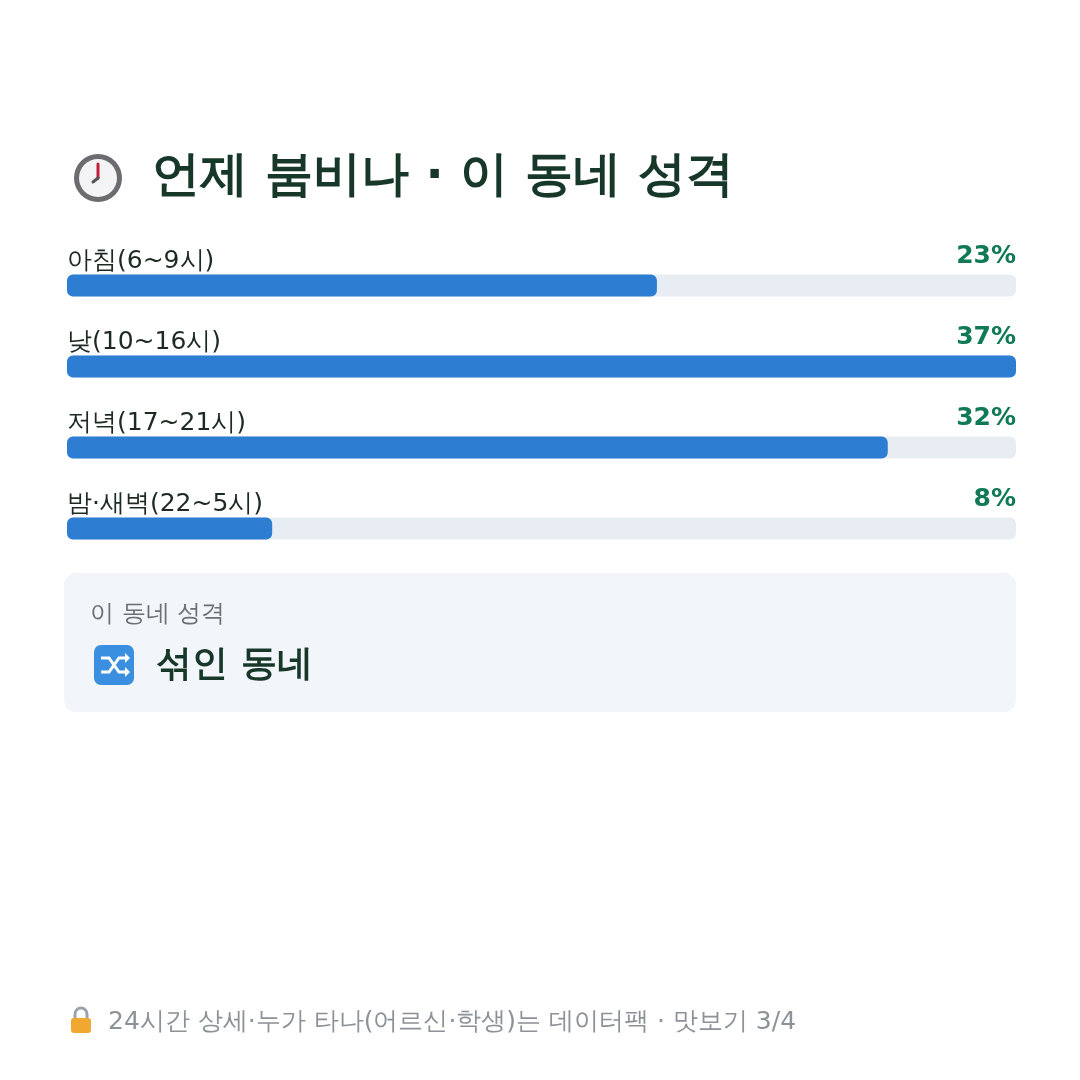  What do you see at coordinates (994, 497) in the screenshot?
I see `data-label: 8%` at bounding box center [994, 497].